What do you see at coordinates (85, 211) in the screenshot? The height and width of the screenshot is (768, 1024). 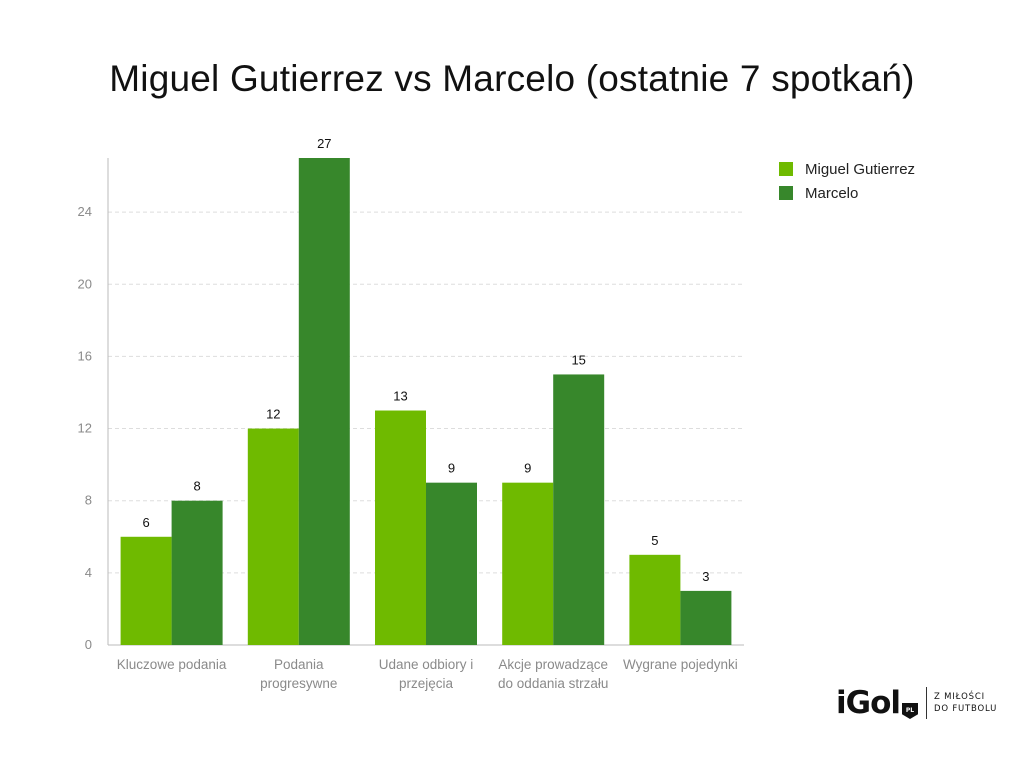 I see `y-tick-label: 24` at bounding box center [85, 211].